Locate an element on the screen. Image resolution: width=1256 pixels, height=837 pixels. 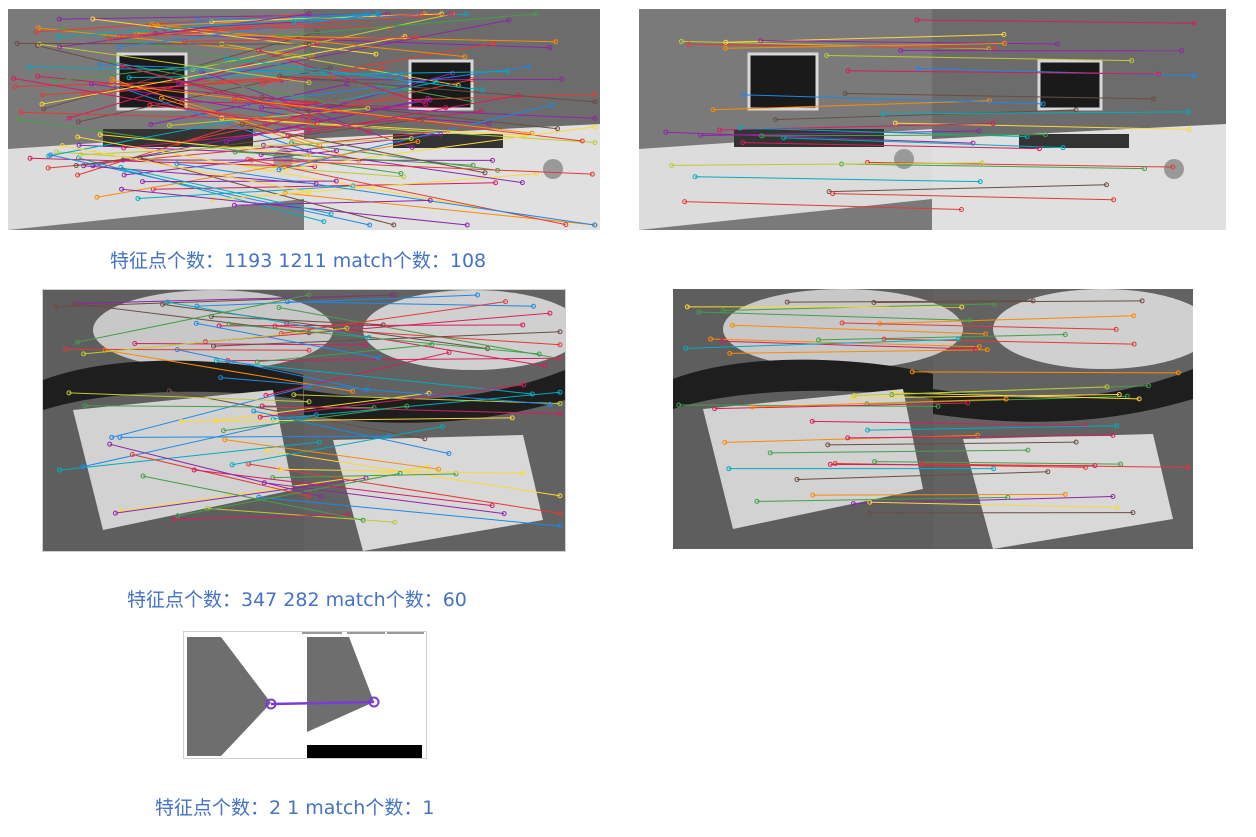
match-keypoint-left is located at coordinates (271, 704).